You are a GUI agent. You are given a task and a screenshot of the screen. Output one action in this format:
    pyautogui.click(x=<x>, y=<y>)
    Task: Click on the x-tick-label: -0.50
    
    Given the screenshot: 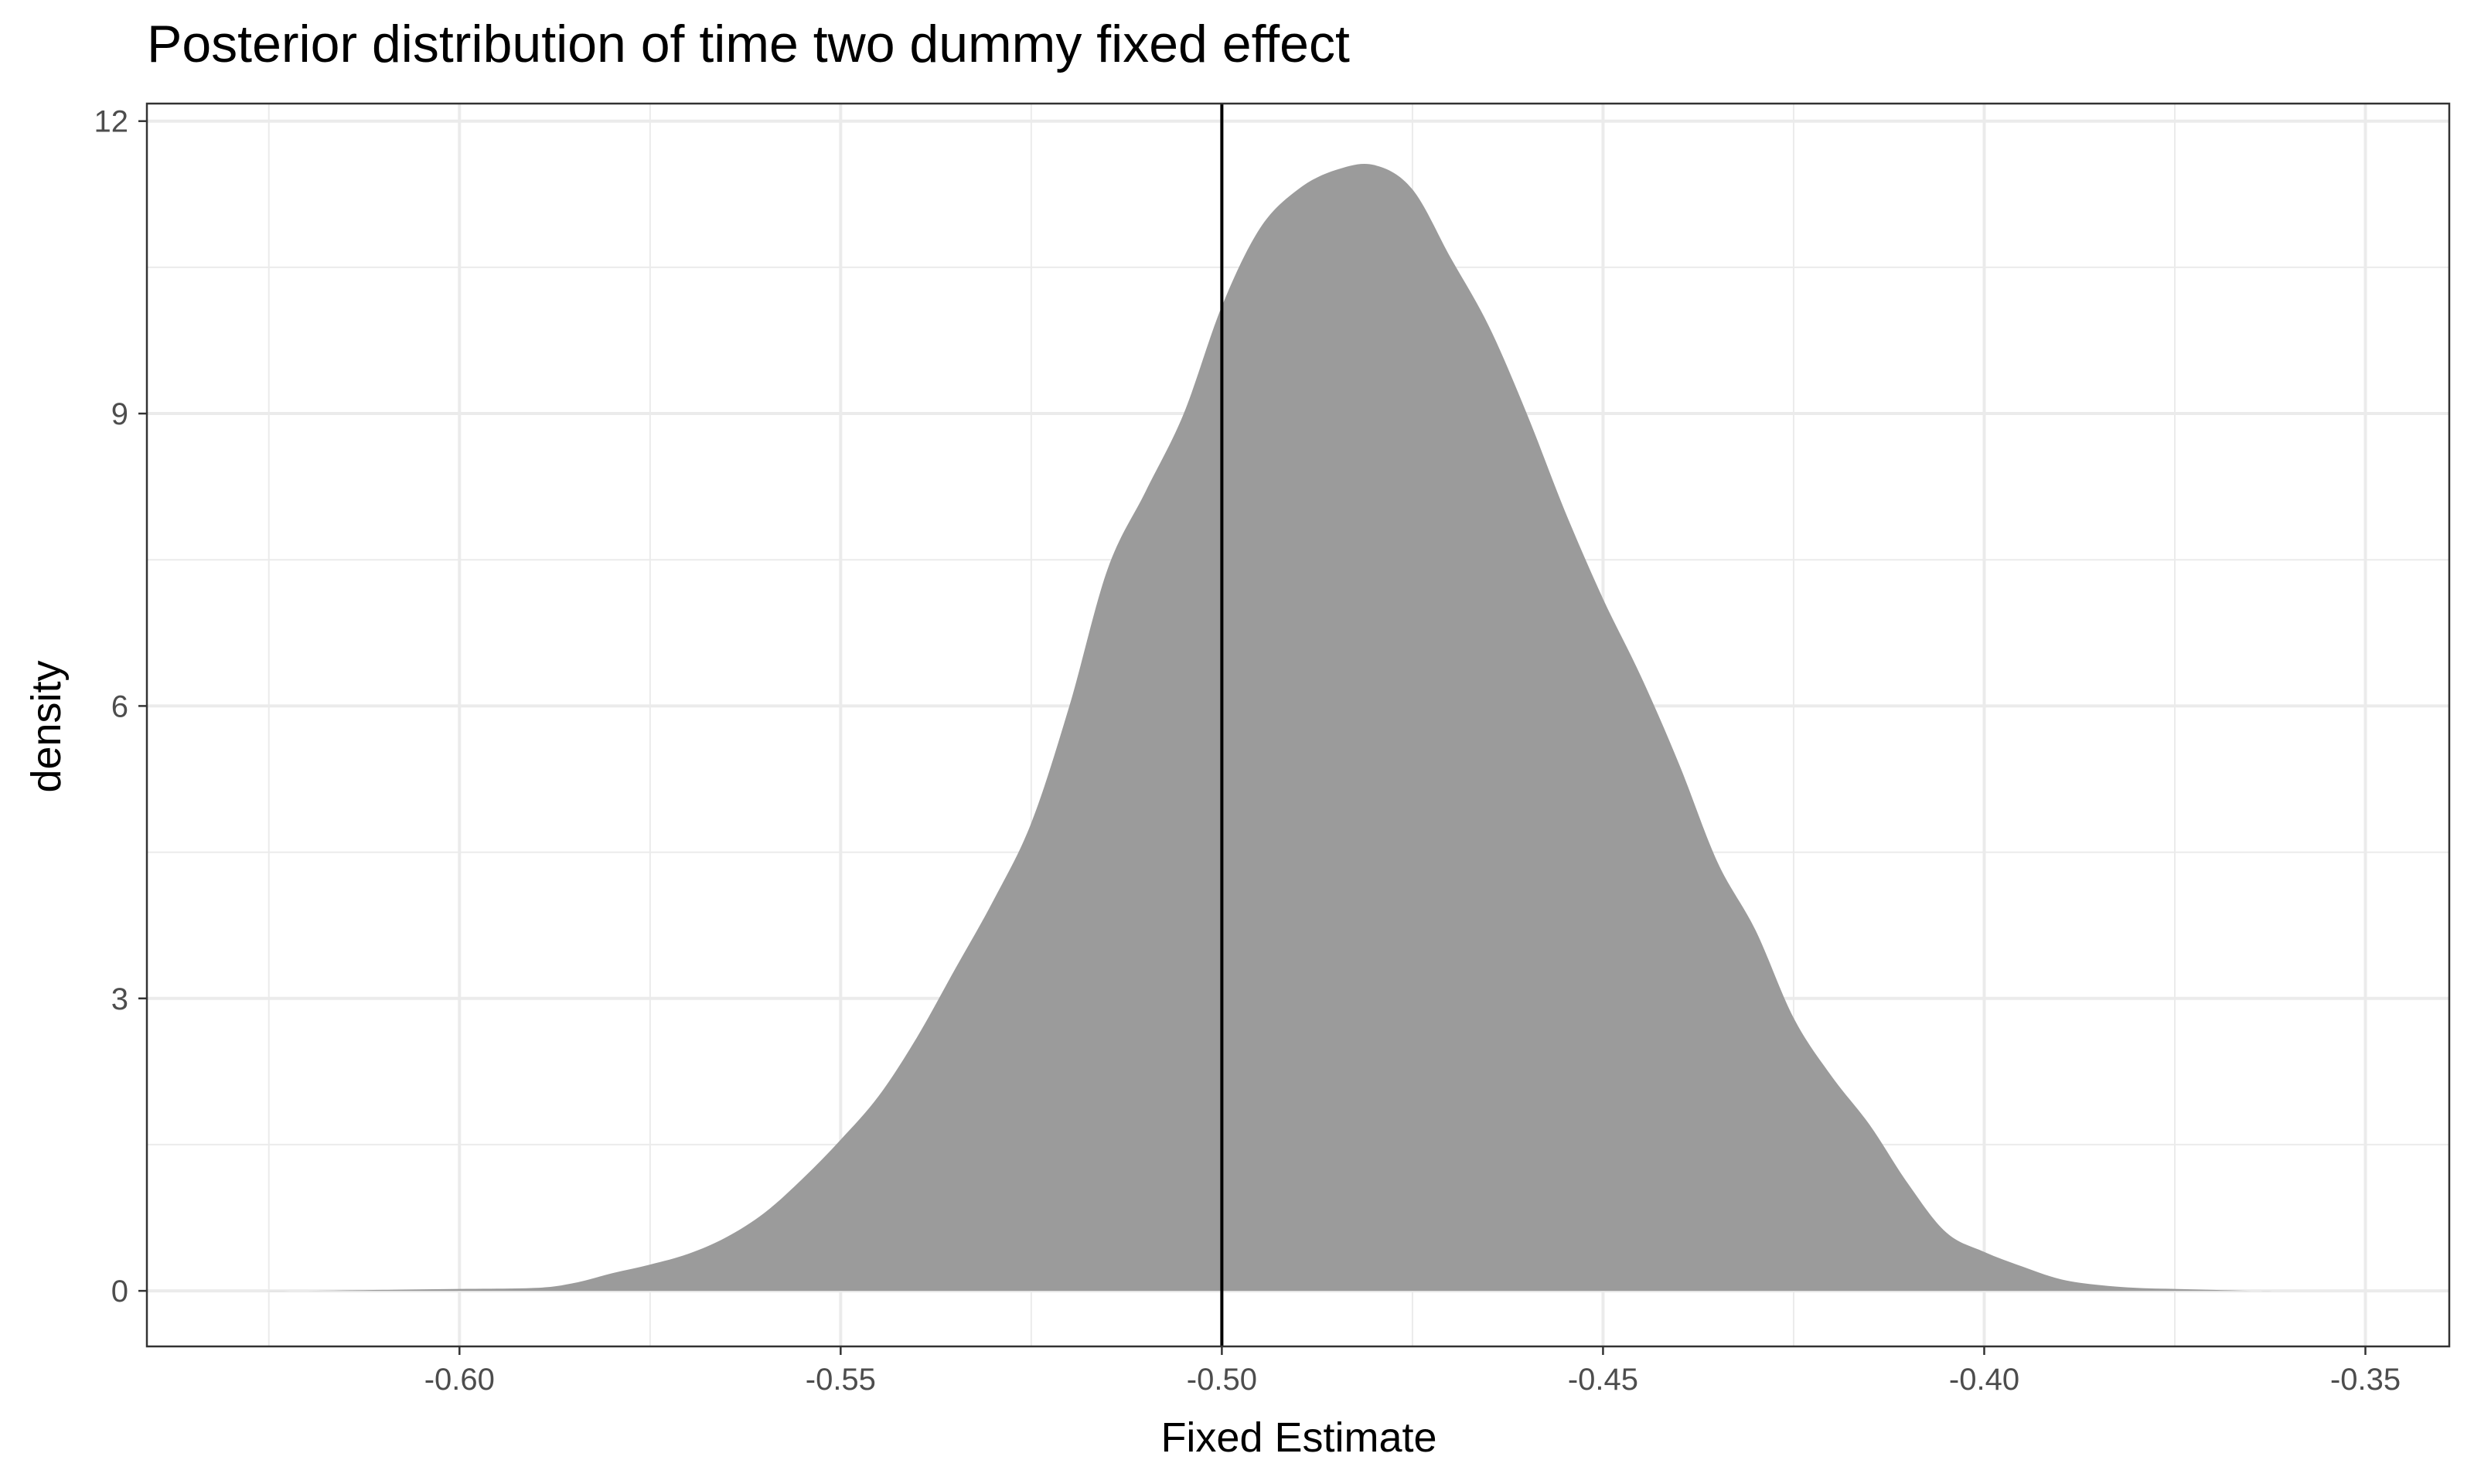 What is the action you would take?
    pyautogui.click(x=1222, y=1380)
    